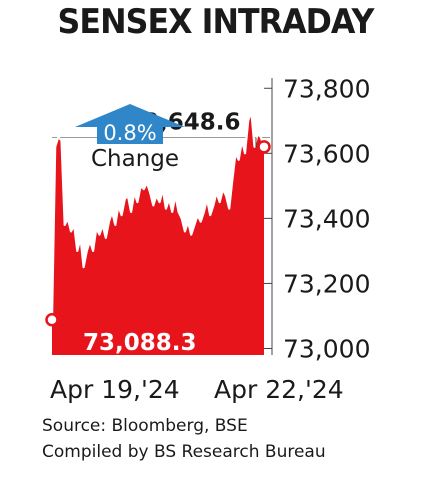  I want to click on x-tick-label: Apr 22,'24, so click(279, 389).